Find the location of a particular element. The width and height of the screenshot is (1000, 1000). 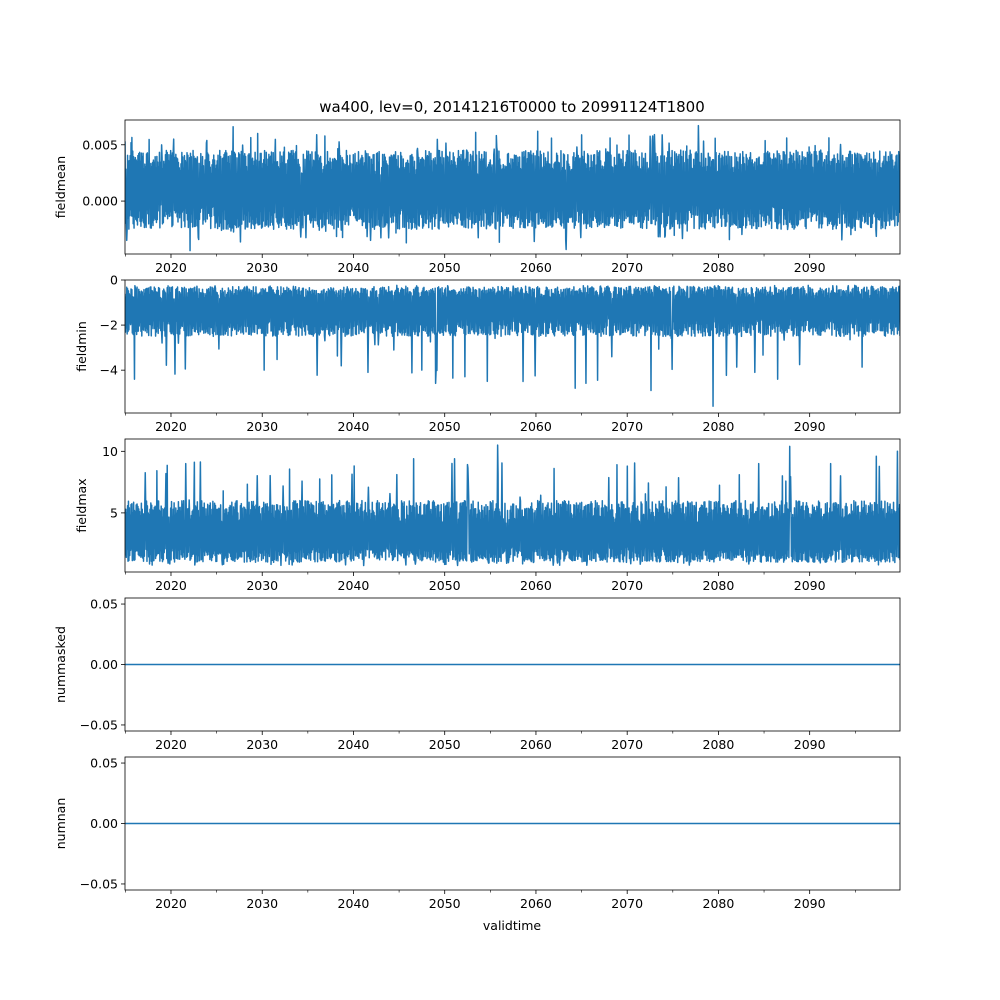

x-axis-label: validtime is located at coordinates (512, 925).